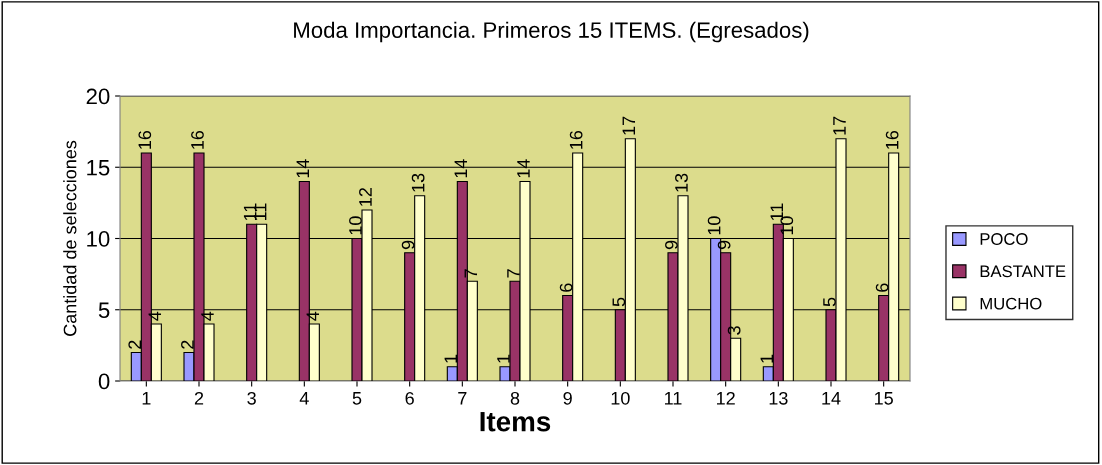 Image resolution: width=1102 pixels, height=465 pixels. Describe the element at coordinates (70, 238) in the screenshot. I see `y-axis-title: Cantidad de selecciones` at that location.